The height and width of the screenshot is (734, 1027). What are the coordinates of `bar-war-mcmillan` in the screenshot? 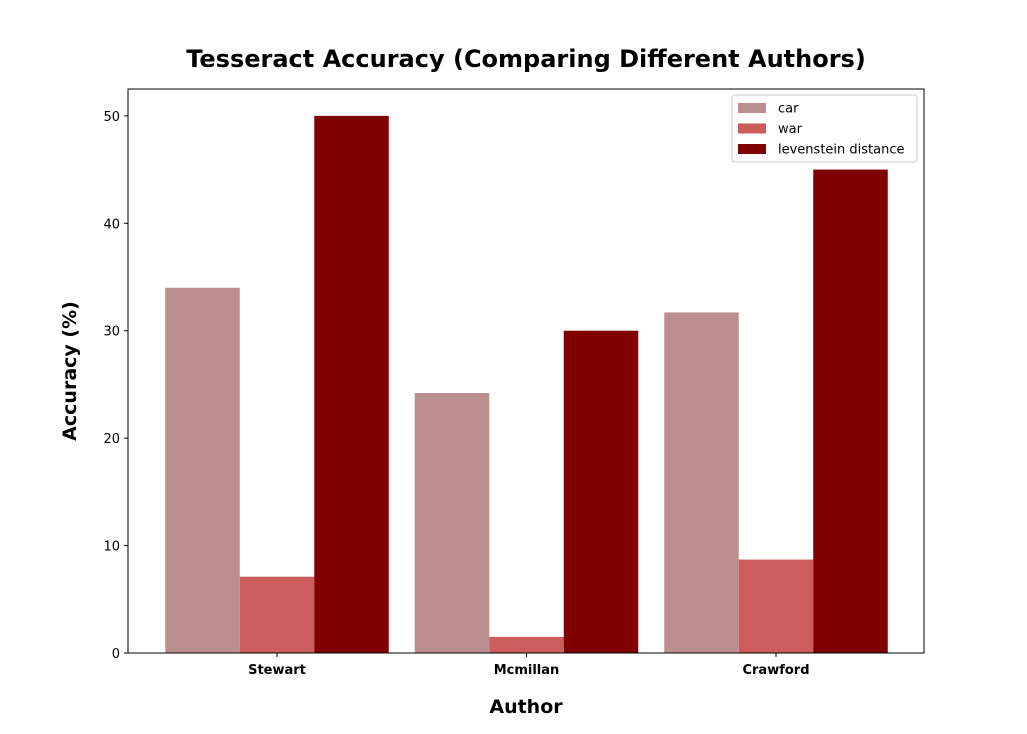 It's located at (526, 644).